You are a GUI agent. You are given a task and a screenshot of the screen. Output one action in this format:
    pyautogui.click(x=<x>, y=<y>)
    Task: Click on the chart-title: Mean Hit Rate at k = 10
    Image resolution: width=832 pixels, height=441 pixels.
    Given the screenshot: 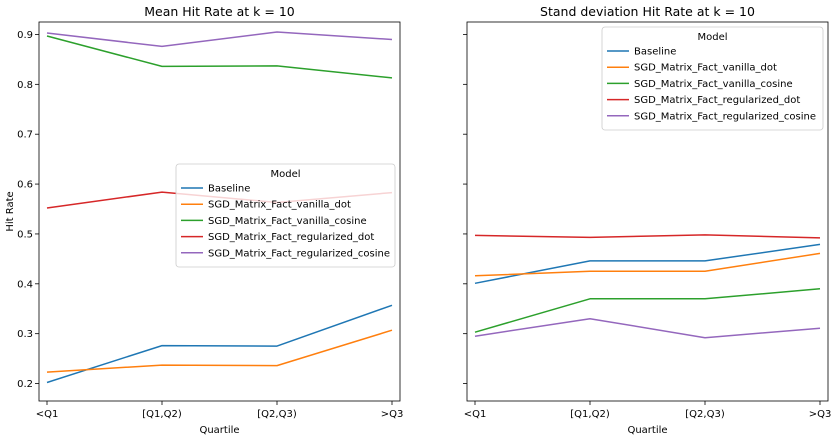 What is the action you would take?
    pyautogui.click(x=219, y=11)
    